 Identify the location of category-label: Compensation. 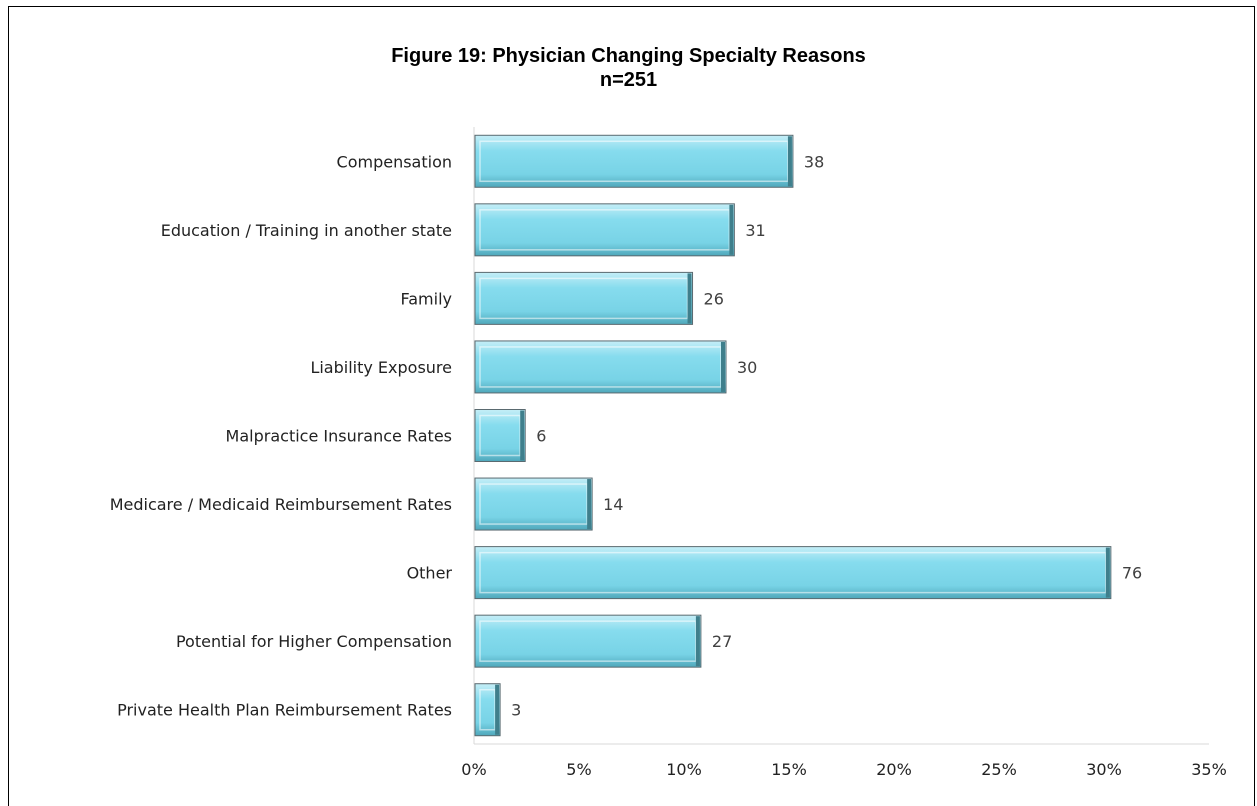
(394, 161).